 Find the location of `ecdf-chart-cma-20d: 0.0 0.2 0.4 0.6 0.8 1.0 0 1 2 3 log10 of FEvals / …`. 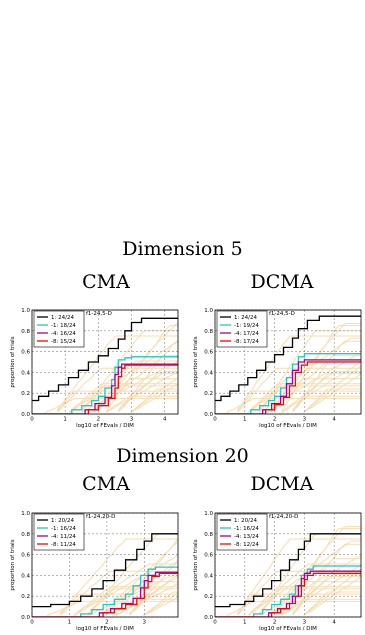

ecdf-chart-cma-20d: 0.0 0.2 0.4 0.6 0.8 1.0 0 1 2 3 log10 of FEvals / … is located at coordinates (94, 571).